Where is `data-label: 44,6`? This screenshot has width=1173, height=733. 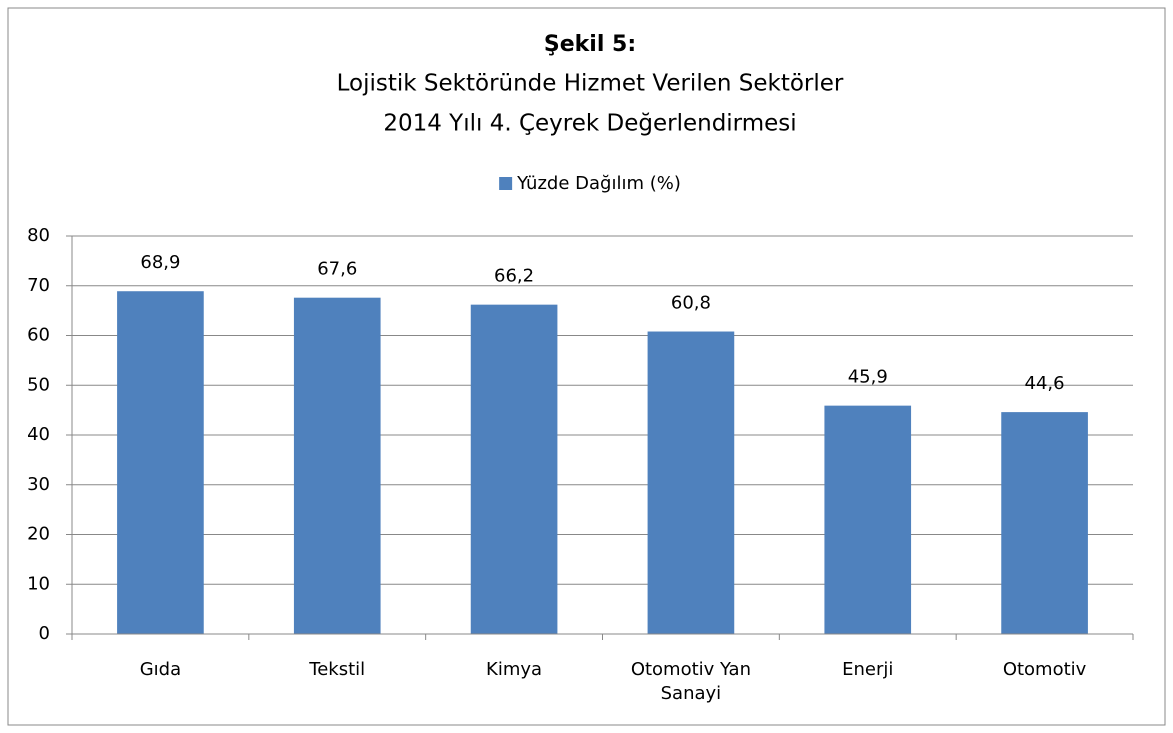
data-label: 44,6 is located at coordinates (1045, 383).